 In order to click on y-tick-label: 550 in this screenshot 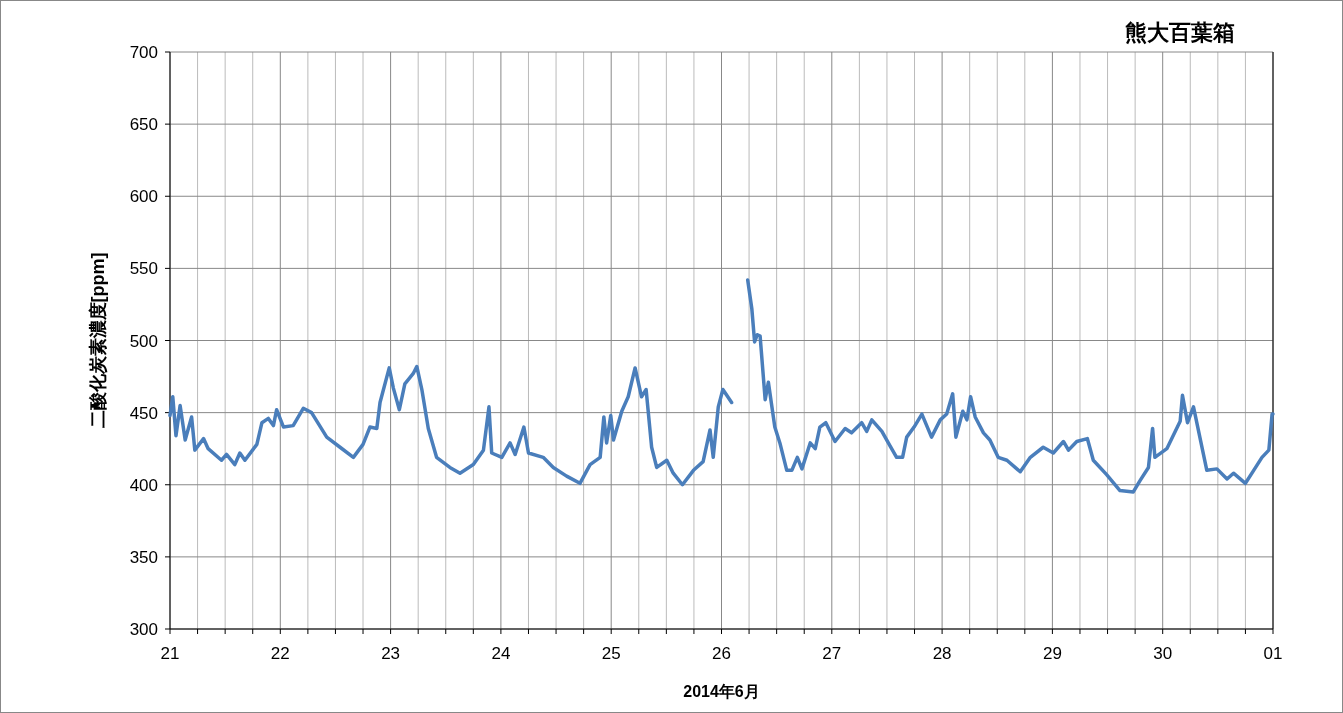, I will do `click(143, 269)`.